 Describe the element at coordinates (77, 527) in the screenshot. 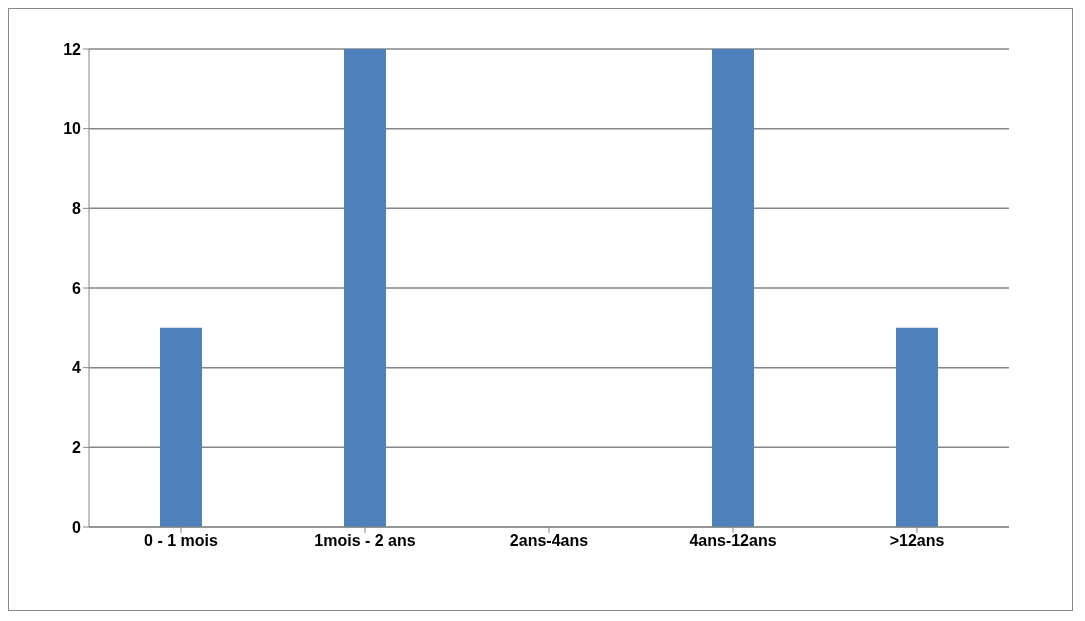

I see `y-tick-label: 0` at that location.